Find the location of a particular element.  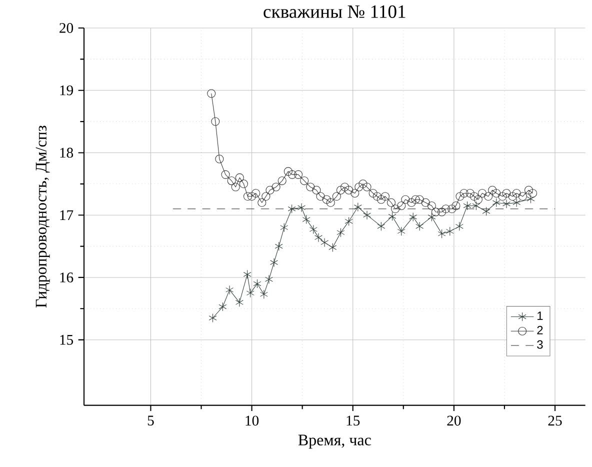

chart-title: скважины № 1101 is located at coordinates (335, 12).